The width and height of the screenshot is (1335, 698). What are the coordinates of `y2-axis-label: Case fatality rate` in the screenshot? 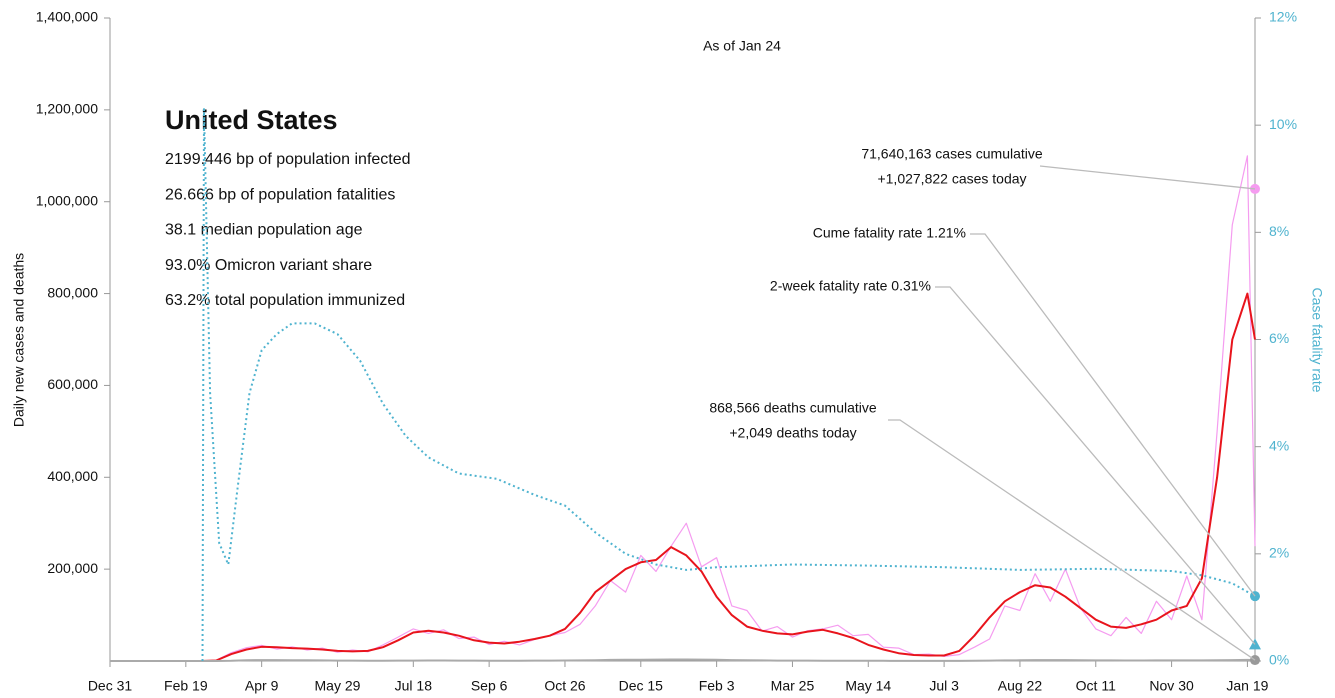 It's located at (1317, 339).